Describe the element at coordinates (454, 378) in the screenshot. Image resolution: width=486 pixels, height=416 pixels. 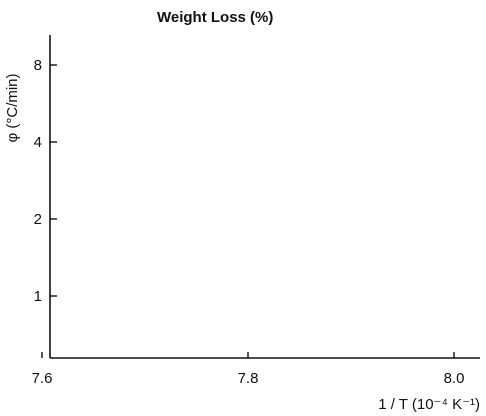
I see `x-tick-label: 8.0` at that location.